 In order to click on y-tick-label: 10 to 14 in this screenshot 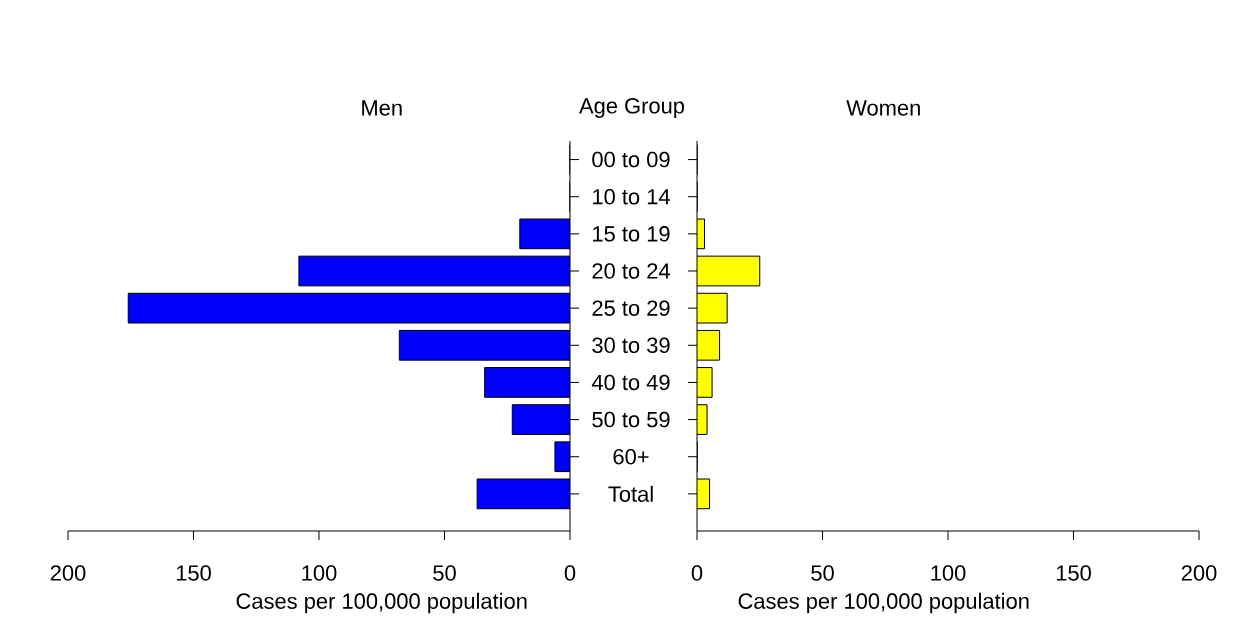, I will do `click(631, 196)`.